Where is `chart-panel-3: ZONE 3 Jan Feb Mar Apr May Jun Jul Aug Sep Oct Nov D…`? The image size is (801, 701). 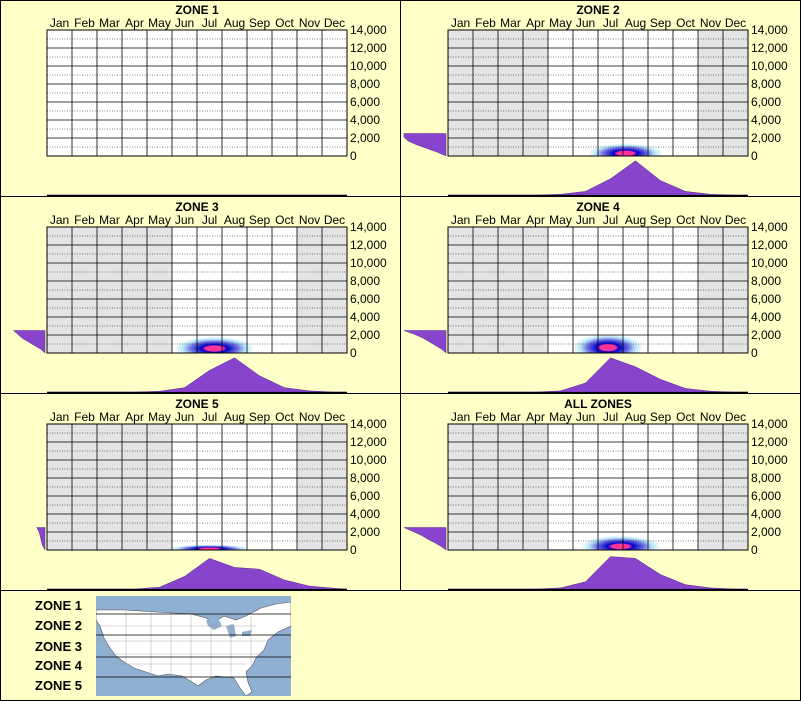 chart-panel-3: ZONE 3 Jan Feb Mar Apr May Jun Jul Aug Sep Oct Nov D… is located at coordinates (199, 296).